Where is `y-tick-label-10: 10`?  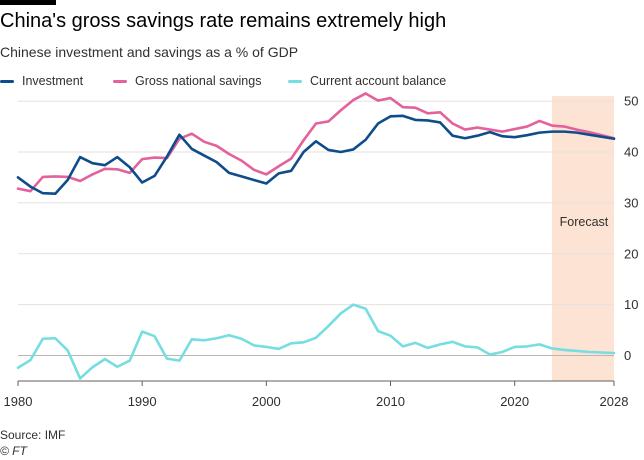 y-tick-label-10: 10 is located at coordinates (631, 304).